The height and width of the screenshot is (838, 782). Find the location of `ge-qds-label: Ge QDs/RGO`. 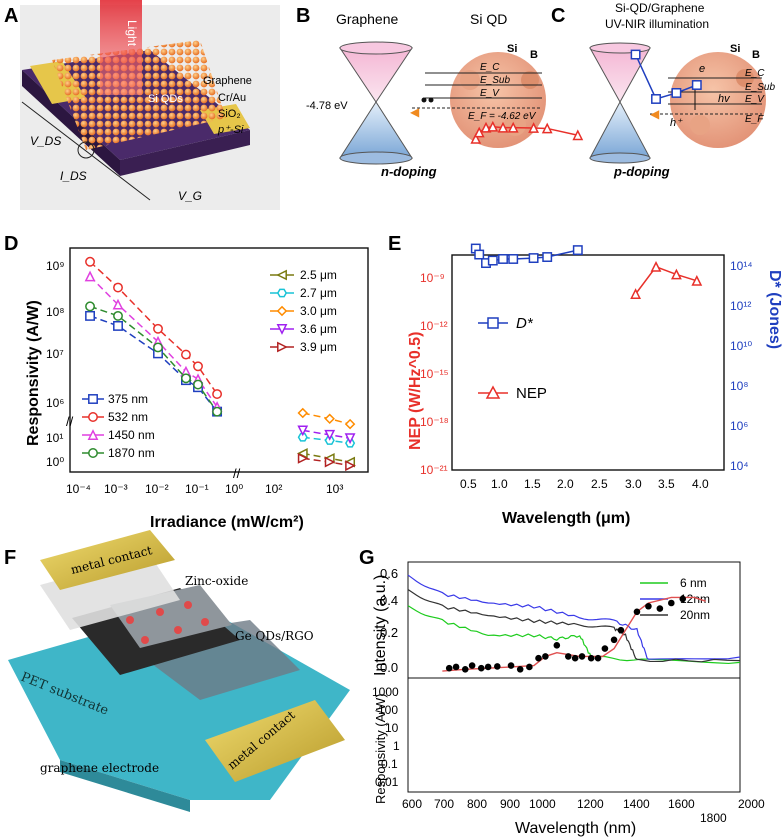

ge-qds-label: Ge QDs/RGO is located at coordinates (274, 636).